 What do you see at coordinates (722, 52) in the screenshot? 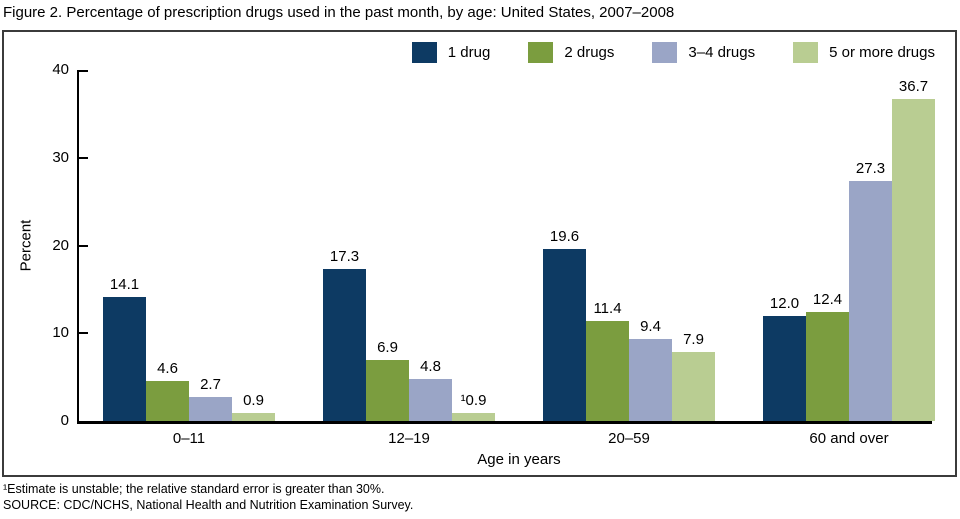
I see `legend-label: 3–4 drugs` at bounding box center [722, 52].